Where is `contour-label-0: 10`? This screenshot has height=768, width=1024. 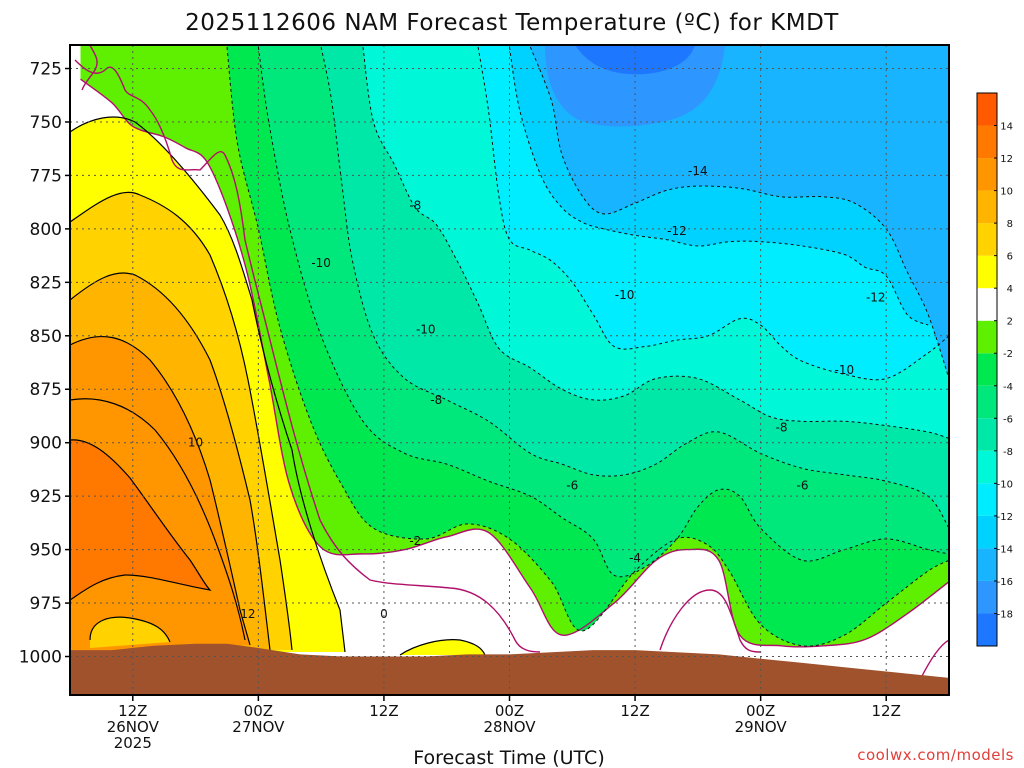 contour-label-0: 10 is located at coordinates (195, 443).